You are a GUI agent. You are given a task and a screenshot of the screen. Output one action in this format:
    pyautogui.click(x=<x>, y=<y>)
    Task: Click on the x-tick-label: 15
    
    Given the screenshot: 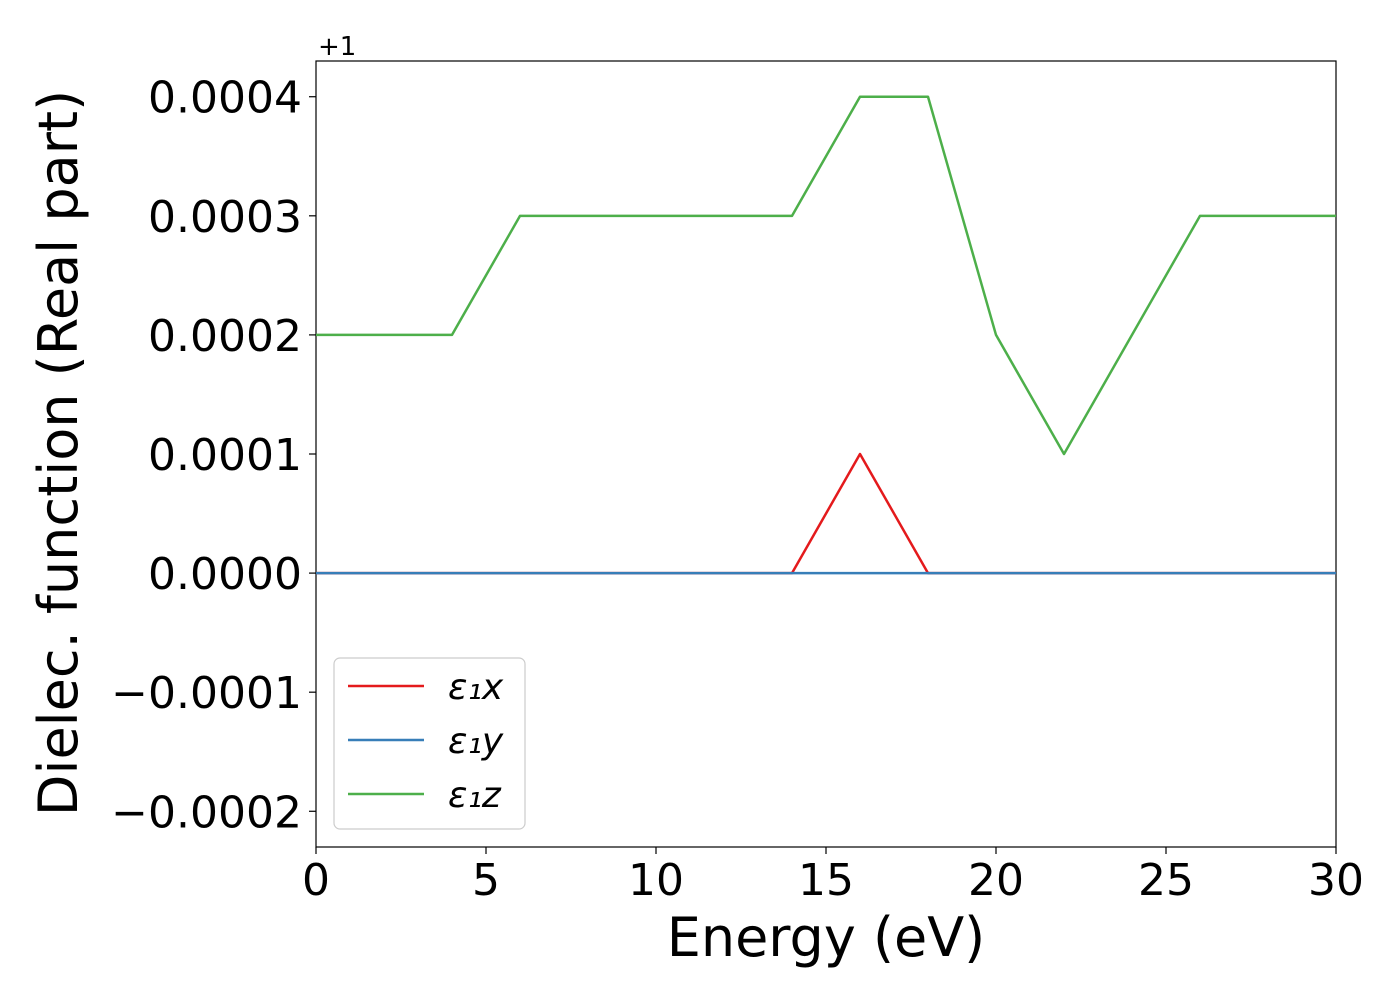 What is the action you would take?
    pyautogui.click(x=826, y=880)
    